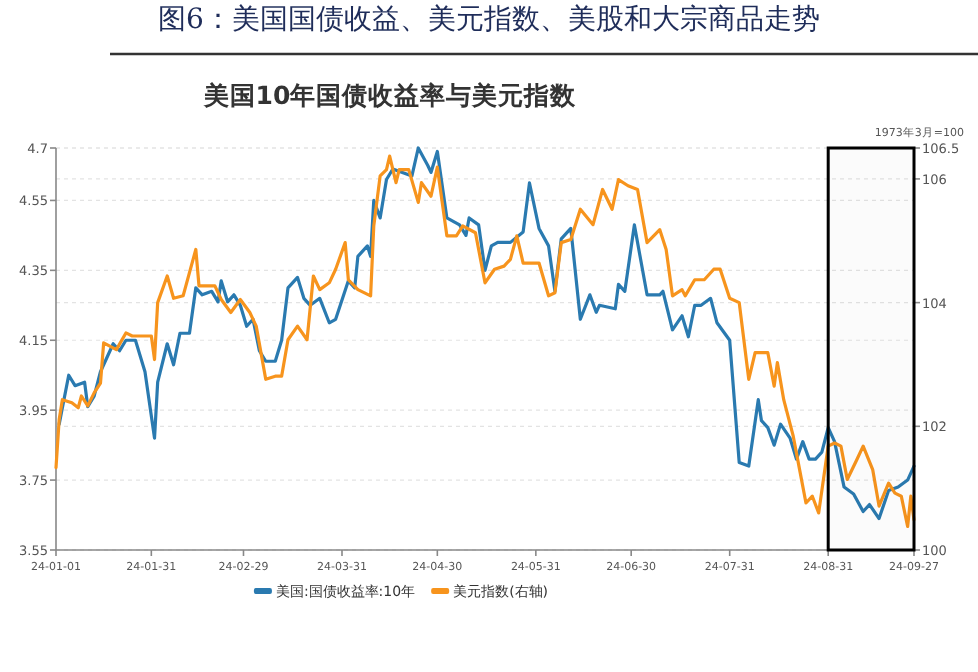 This screenshot has width=978, height=672. Describe the element at coordinates (489, 20) in the screenshot. I see `chart-title: 图6：美国国债收益、美元指数、美股和大宗商品走势` at that location.